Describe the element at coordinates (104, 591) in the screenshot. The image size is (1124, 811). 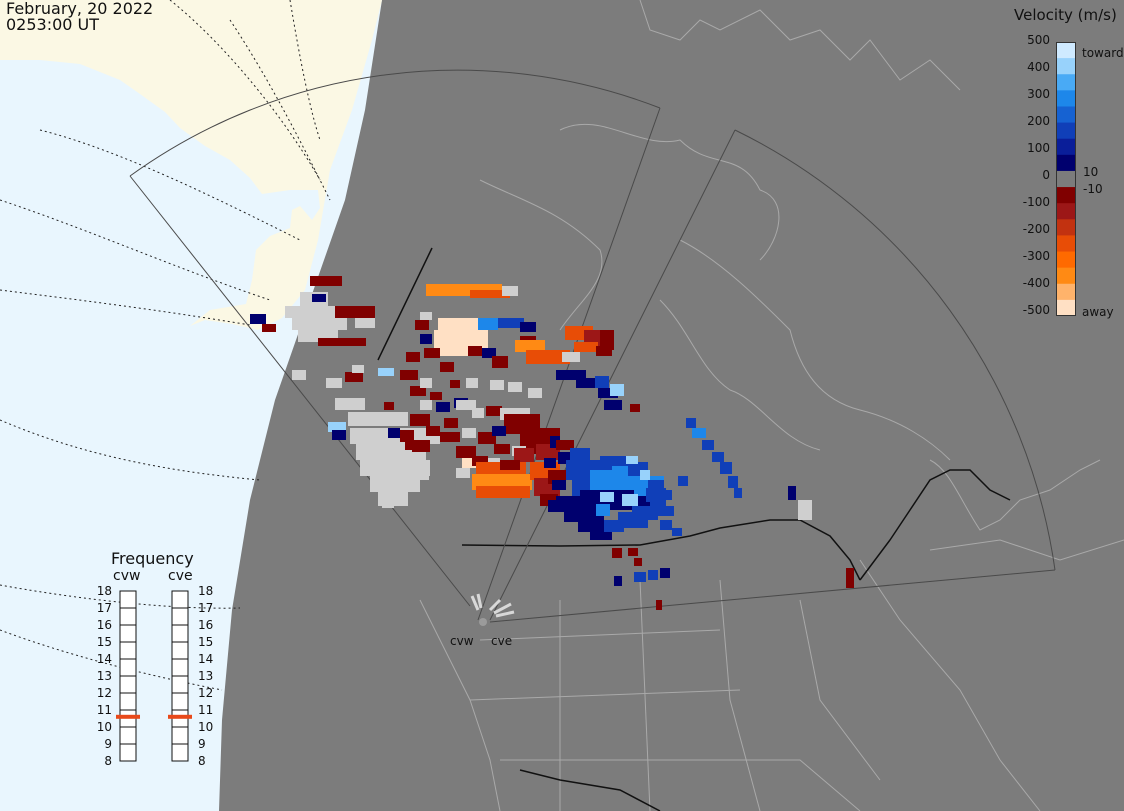
I see `freq-scale-left: 18` at that location.